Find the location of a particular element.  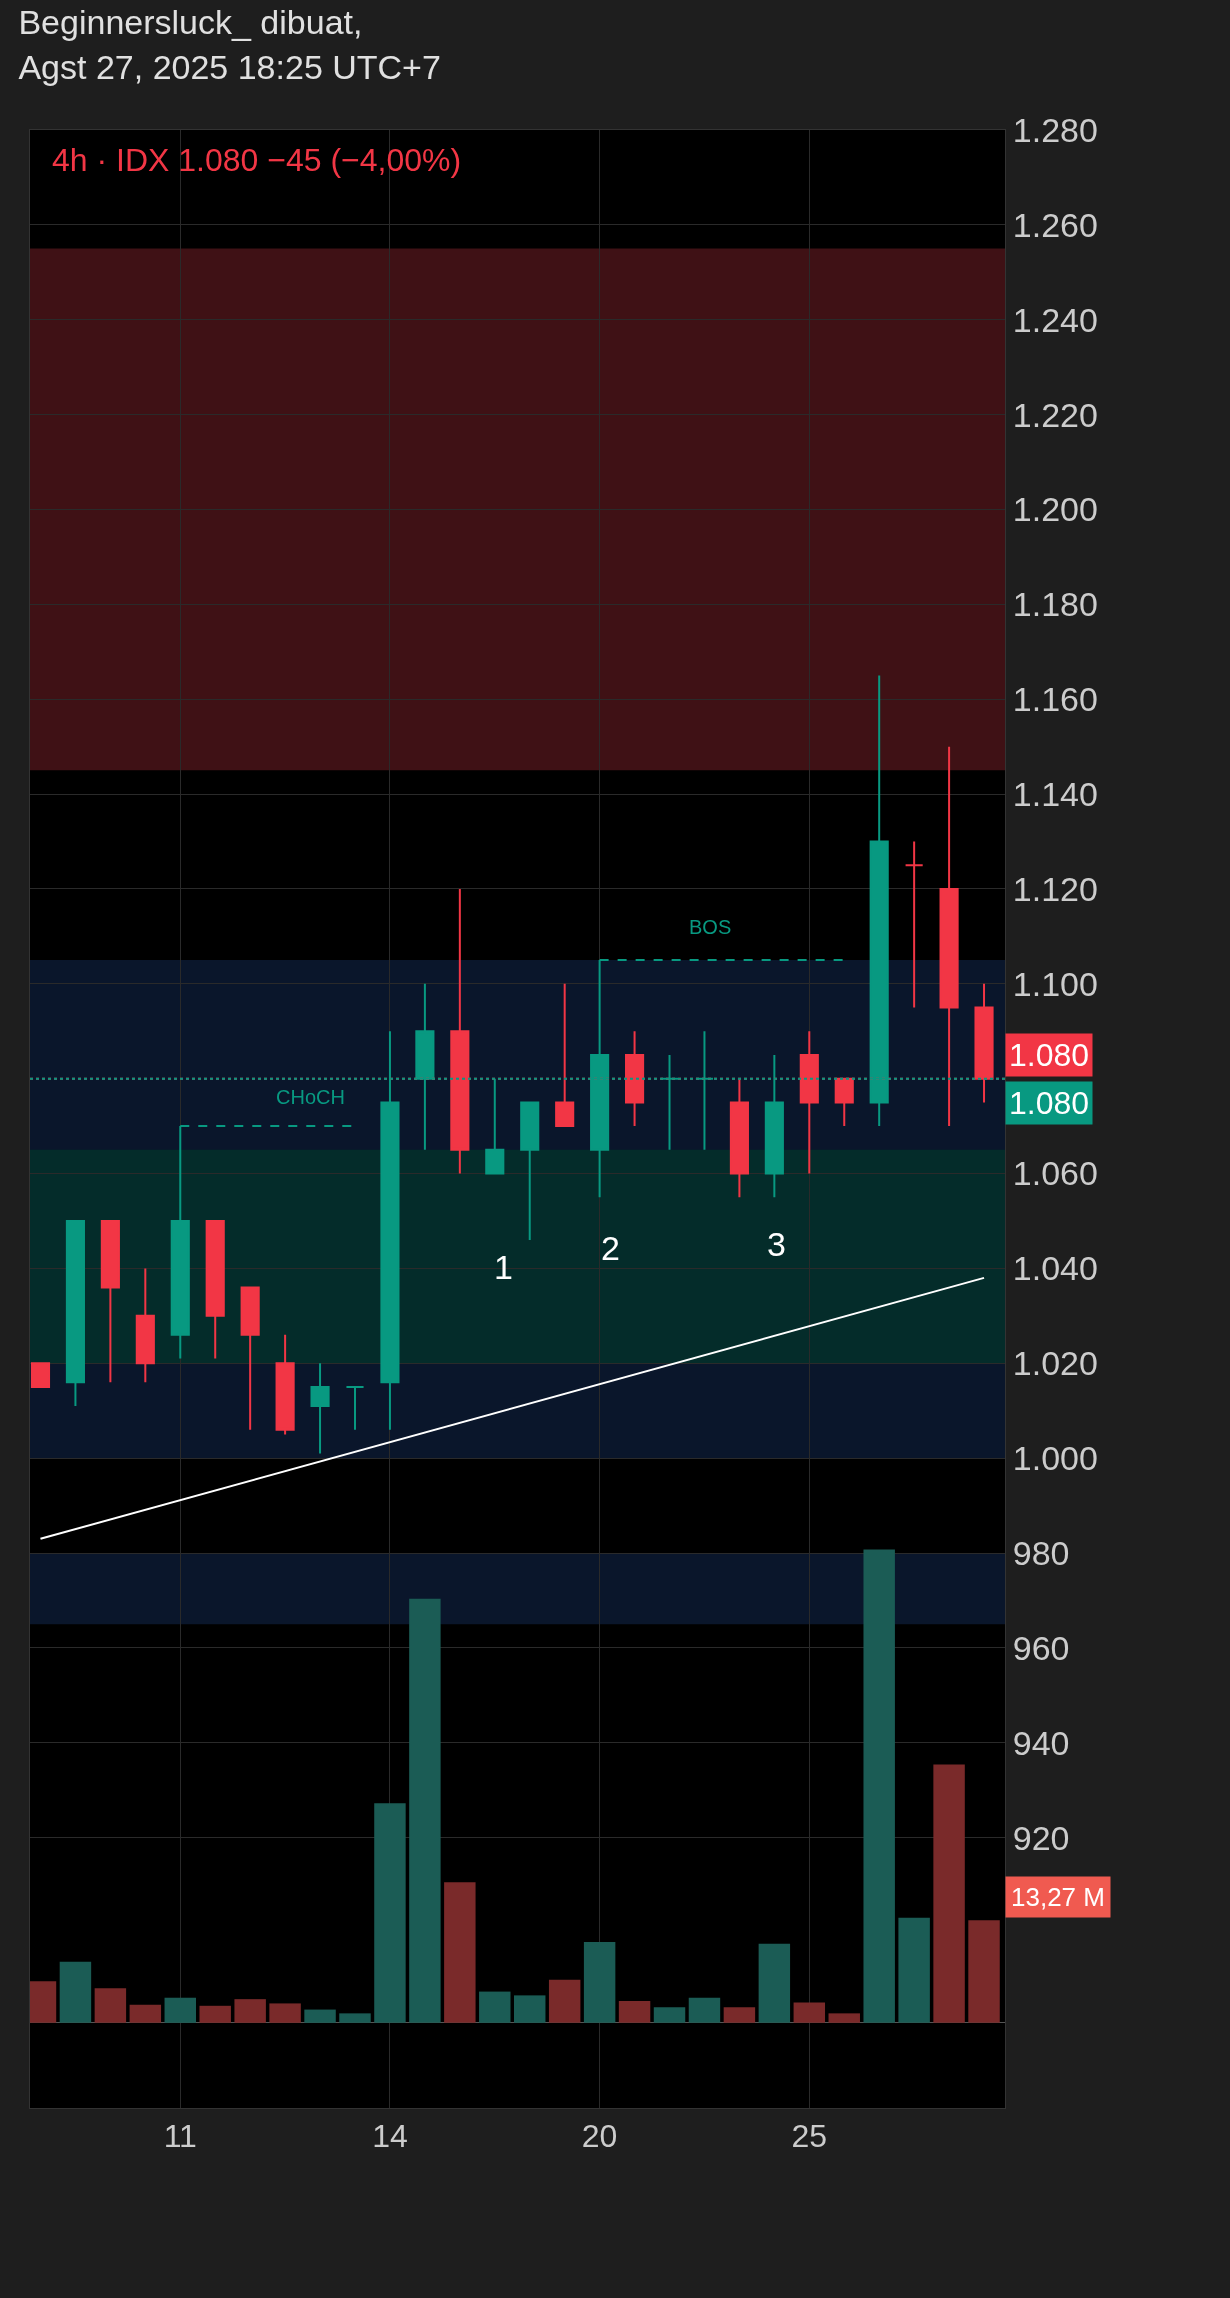

x-tick-label: 14 is located at coordinates (390, 2136).